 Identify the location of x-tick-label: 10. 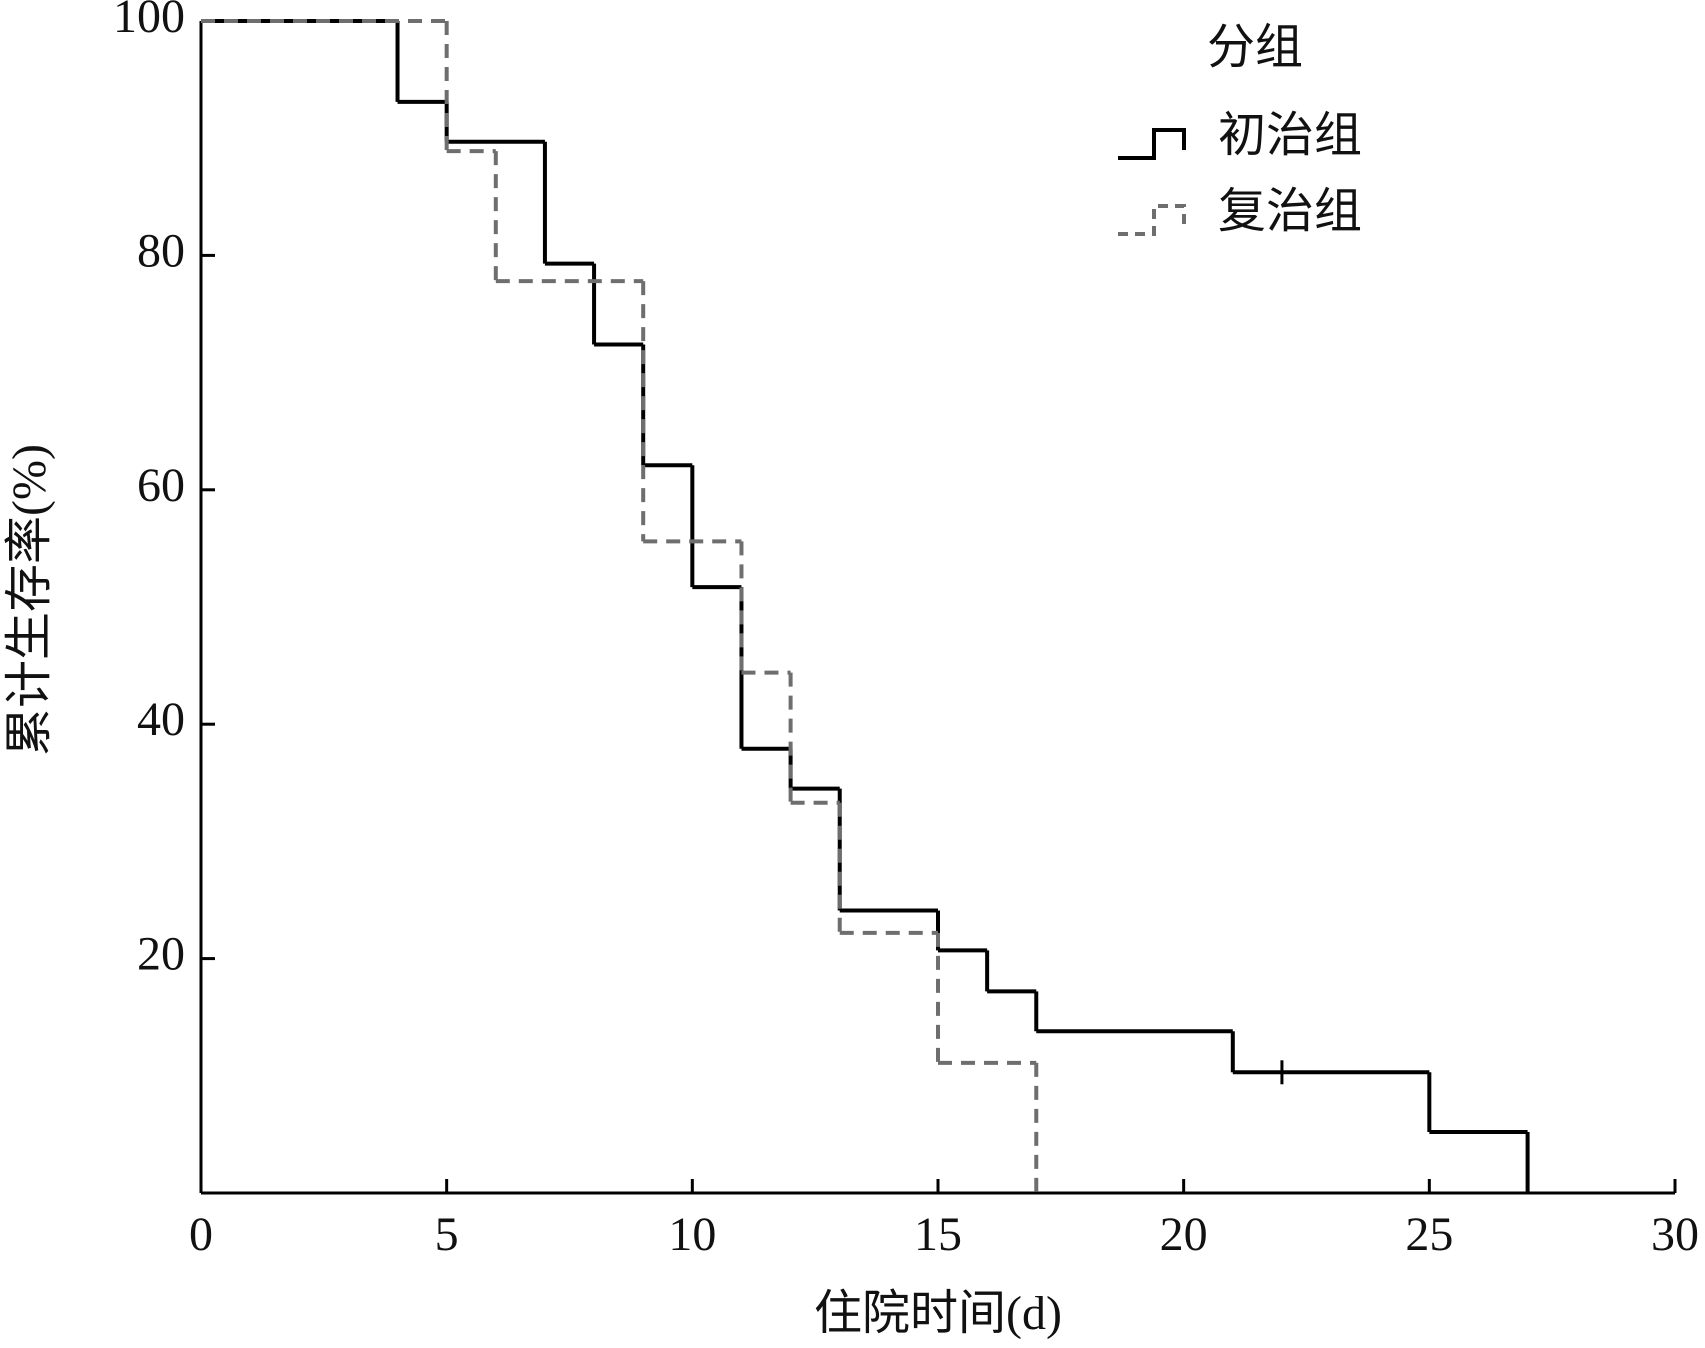
(692, 1234).